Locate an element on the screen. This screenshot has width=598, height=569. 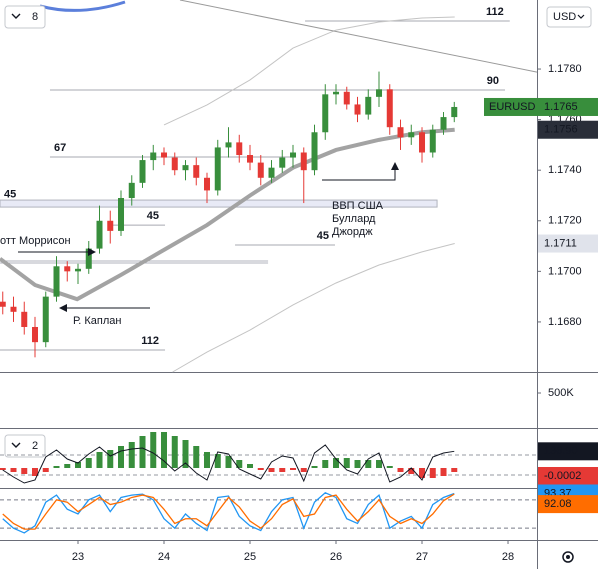
level-label: 67 is located at coordinates (60, 148).